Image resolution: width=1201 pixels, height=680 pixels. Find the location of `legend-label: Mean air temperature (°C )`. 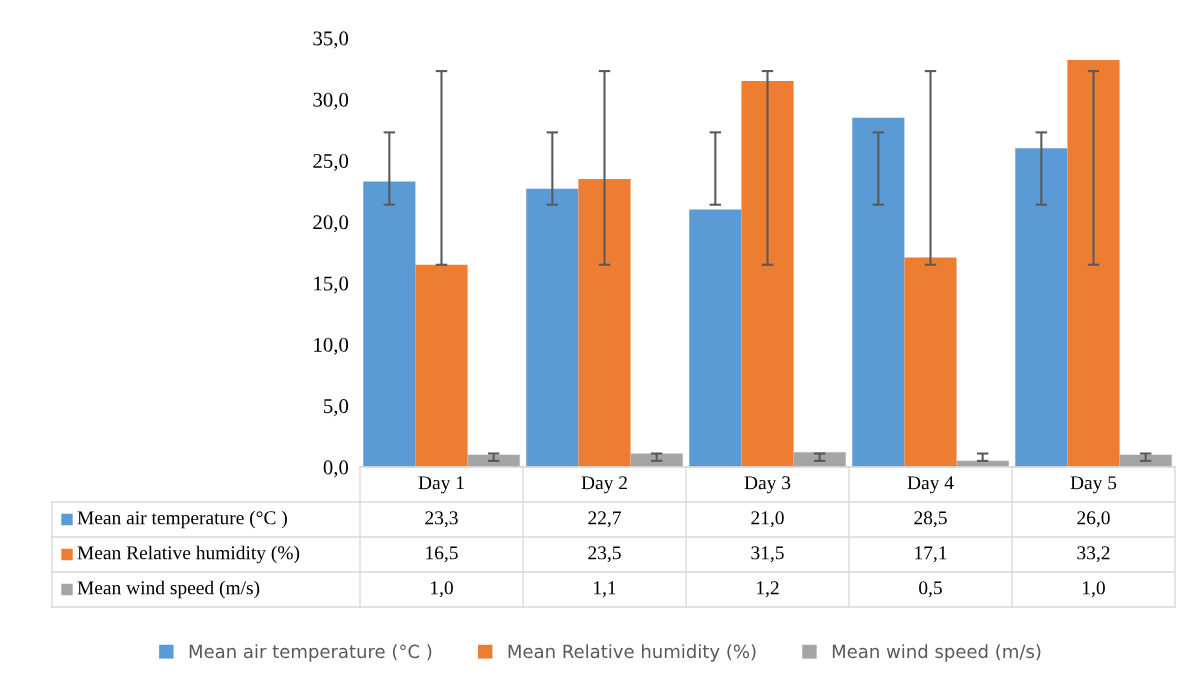

legend-label: Mean air temperature (°C ) is located at coordinates (182, 519).